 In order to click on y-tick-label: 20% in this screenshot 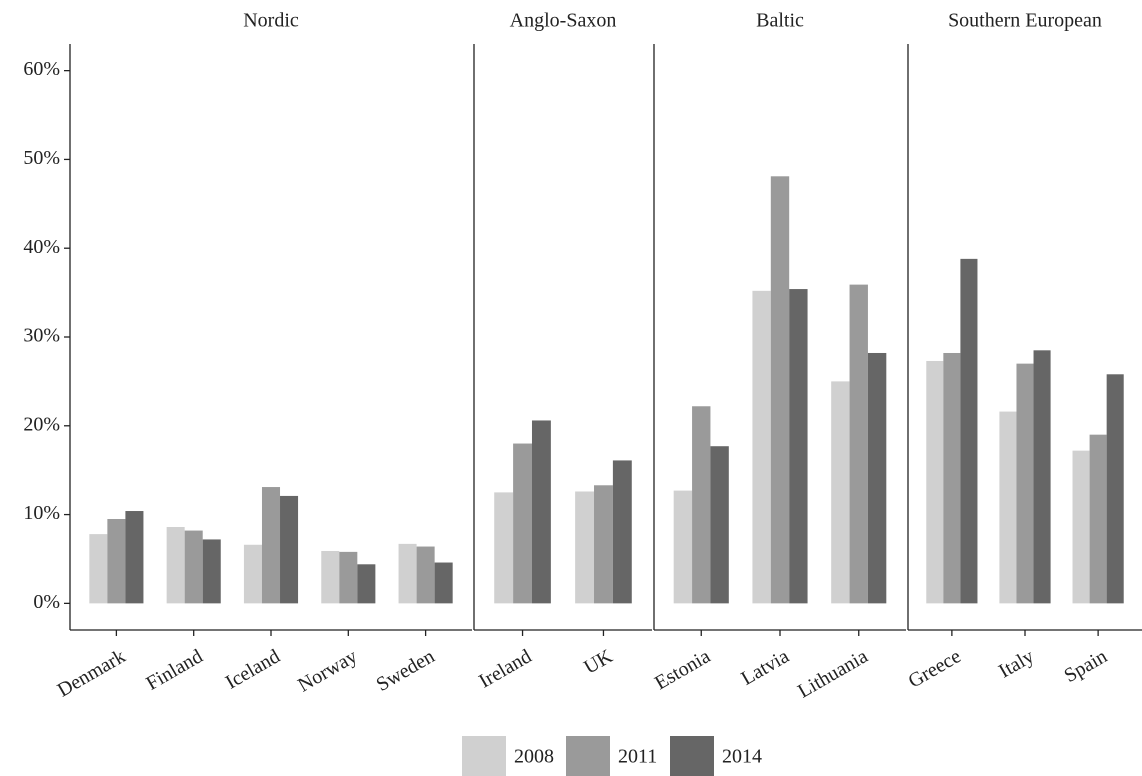, I will do `click(41, 424)`.